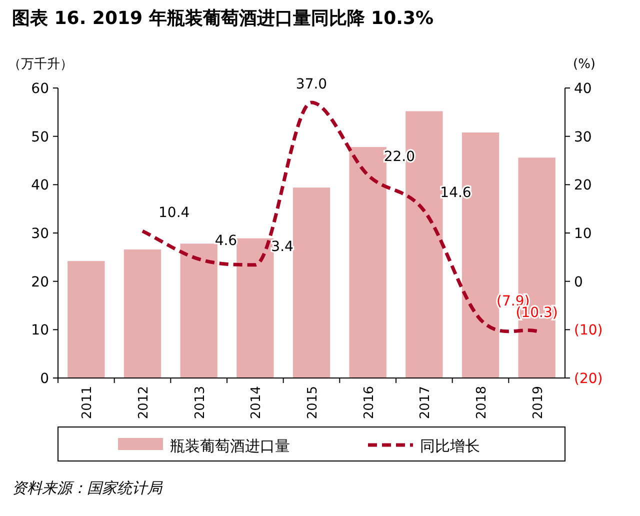  Describe the element at coordinates (578, 282) in the screenshot. I see `y2-tick-label: 0` at that location.